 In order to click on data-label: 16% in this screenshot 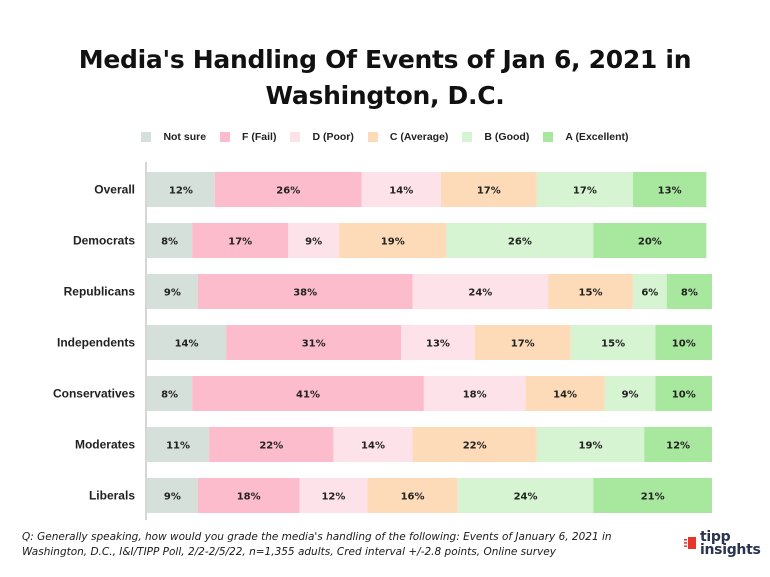, I will do `click(413, 497)`.